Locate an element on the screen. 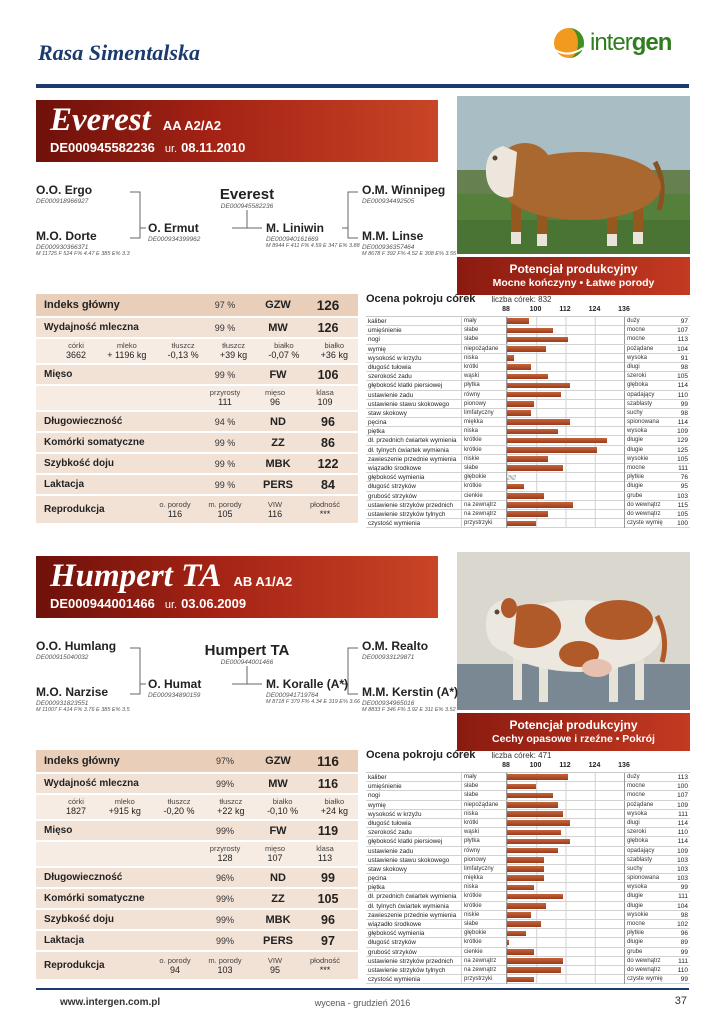  trait-name: długość tułowia is located at coordinates (390, 823).